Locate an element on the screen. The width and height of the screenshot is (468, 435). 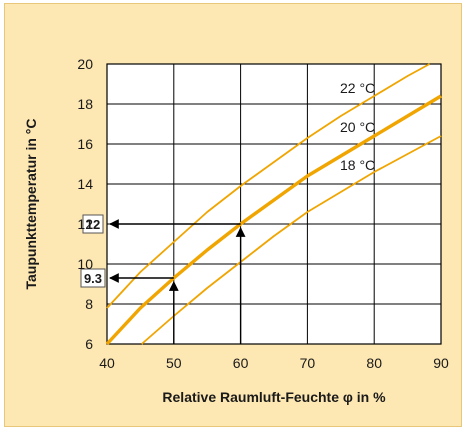
y-tick-label: 8 is located at coordinates (89, 304).